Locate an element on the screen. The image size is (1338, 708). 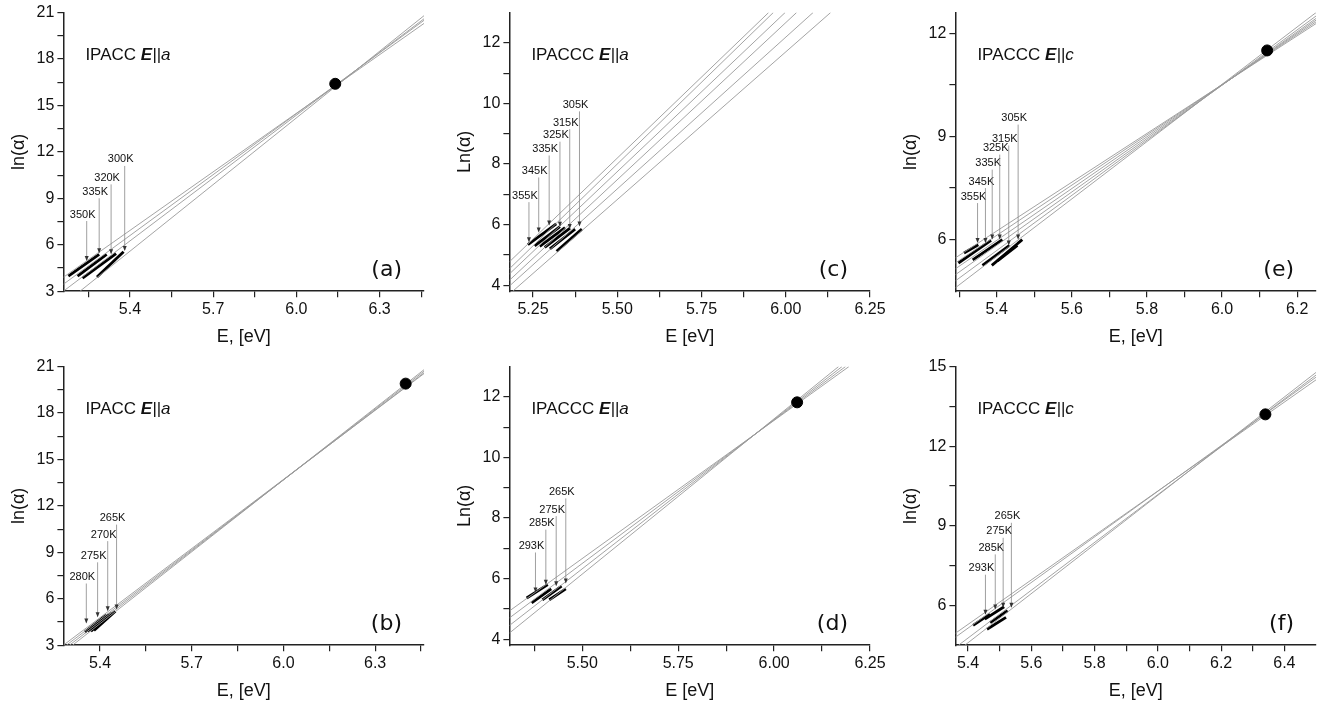
annotation: 280K is located at coordinates (82, 576).